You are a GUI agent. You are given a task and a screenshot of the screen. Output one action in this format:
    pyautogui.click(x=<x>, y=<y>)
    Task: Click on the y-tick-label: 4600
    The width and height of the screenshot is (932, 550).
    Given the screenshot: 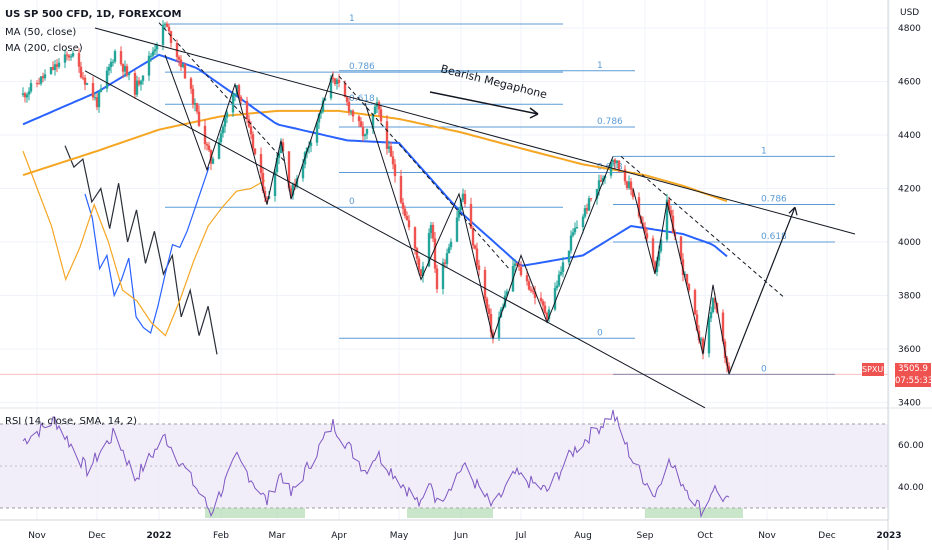 What is the action you would take?
    pyautogui.click(x=909, y=83)
    